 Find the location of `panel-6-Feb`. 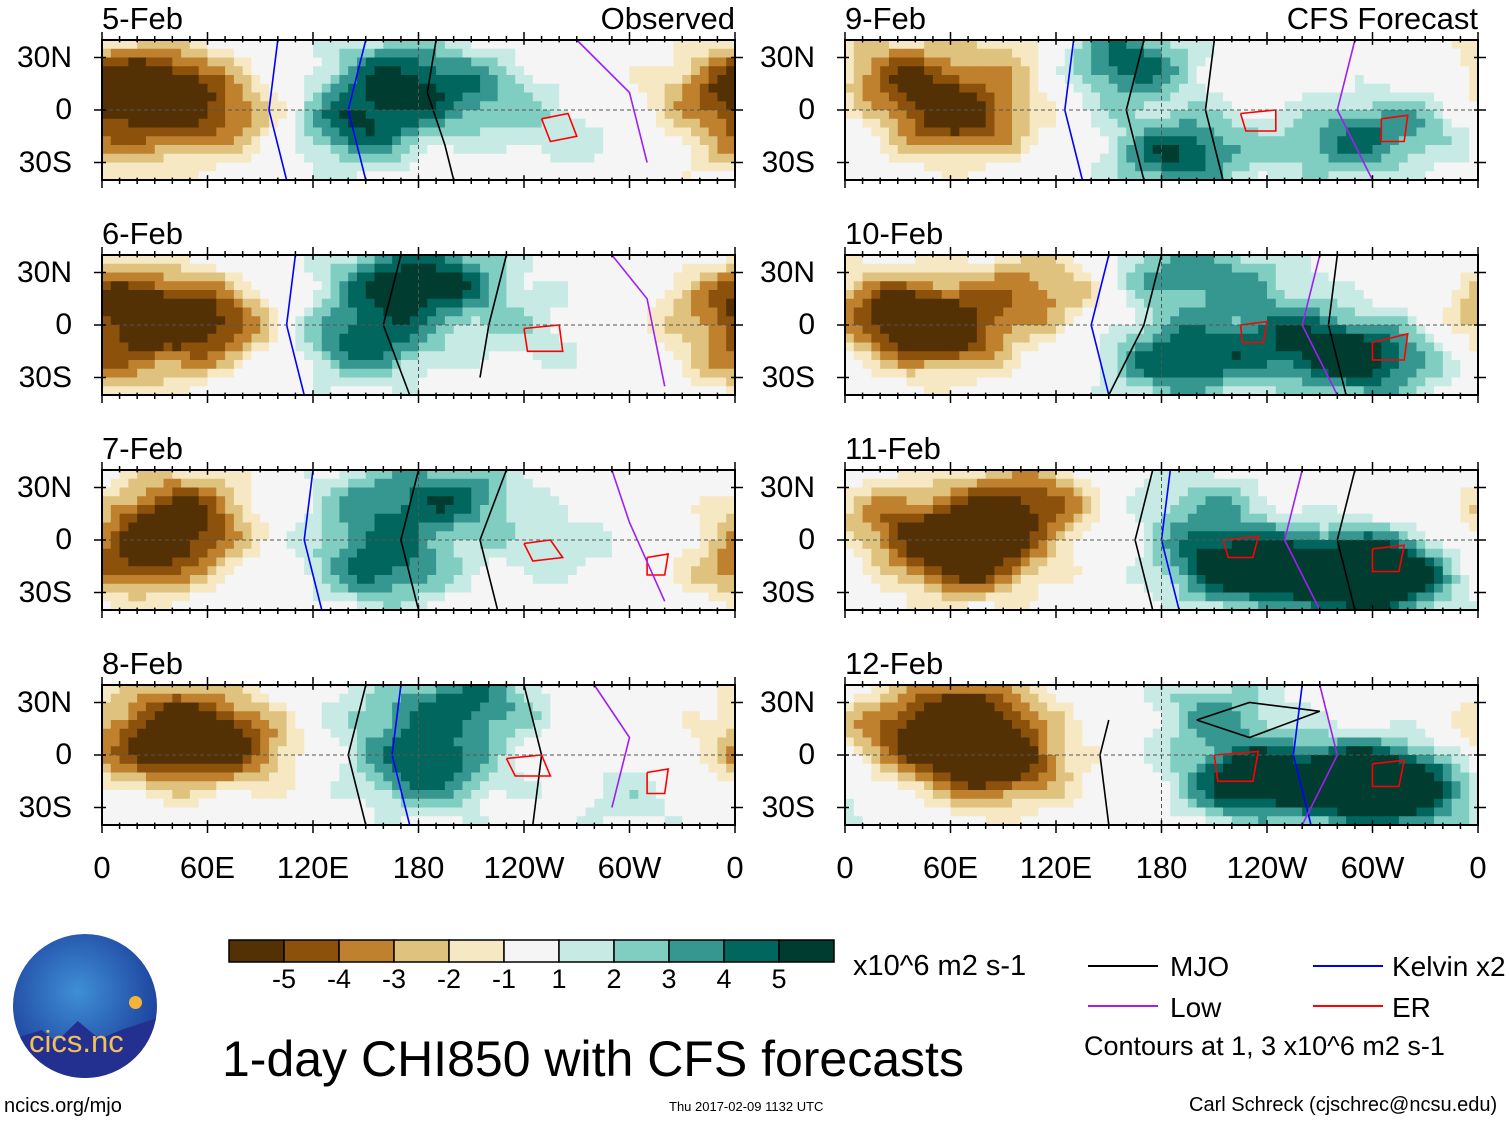

panel-6-Feb is located at coordinates (418, 325).